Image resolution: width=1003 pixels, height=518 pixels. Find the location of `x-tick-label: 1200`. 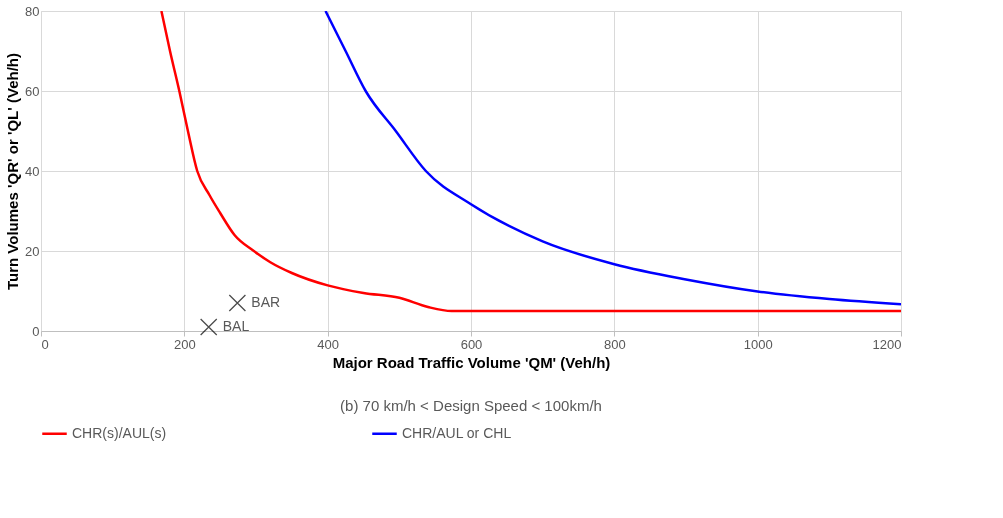

x-tick-label: 1200 is located at coordinates (887, 344).